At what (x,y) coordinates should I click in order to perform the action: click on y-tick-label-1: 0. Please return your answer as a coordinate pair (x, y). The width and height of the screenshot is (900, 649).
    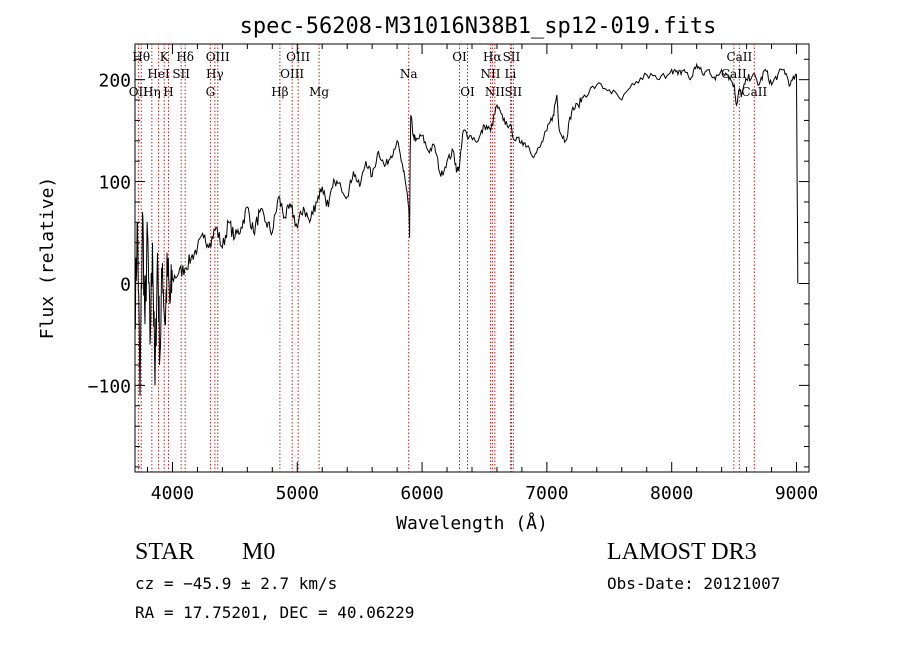
    Looking at the image, I should click on (125, 284).